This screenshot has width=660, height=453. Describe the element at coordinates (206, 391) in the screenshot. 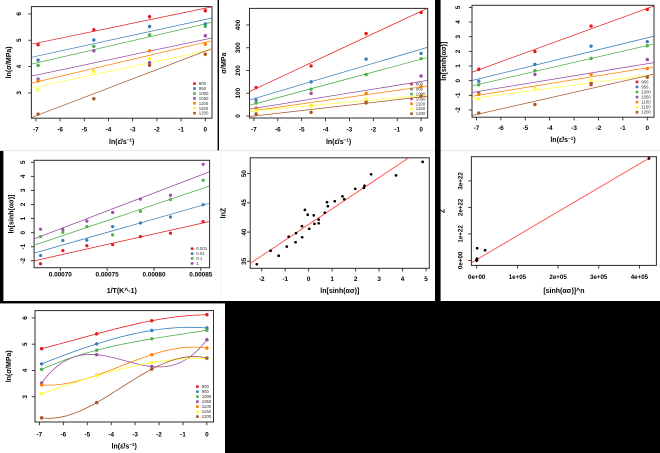

I see `svg-text: 950` at that location.